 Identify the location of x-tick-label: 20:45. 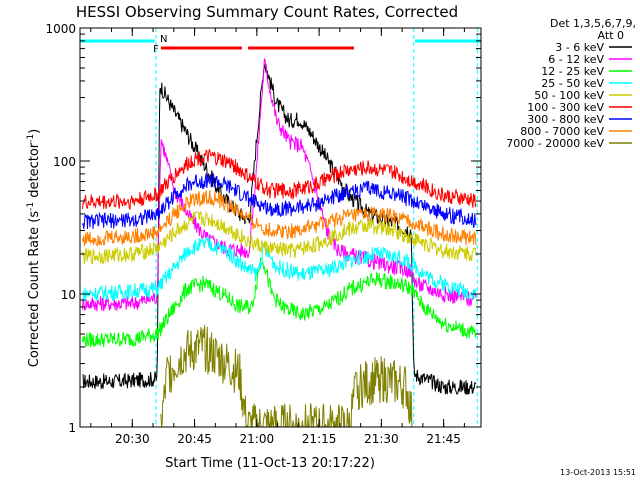
(194, 439).